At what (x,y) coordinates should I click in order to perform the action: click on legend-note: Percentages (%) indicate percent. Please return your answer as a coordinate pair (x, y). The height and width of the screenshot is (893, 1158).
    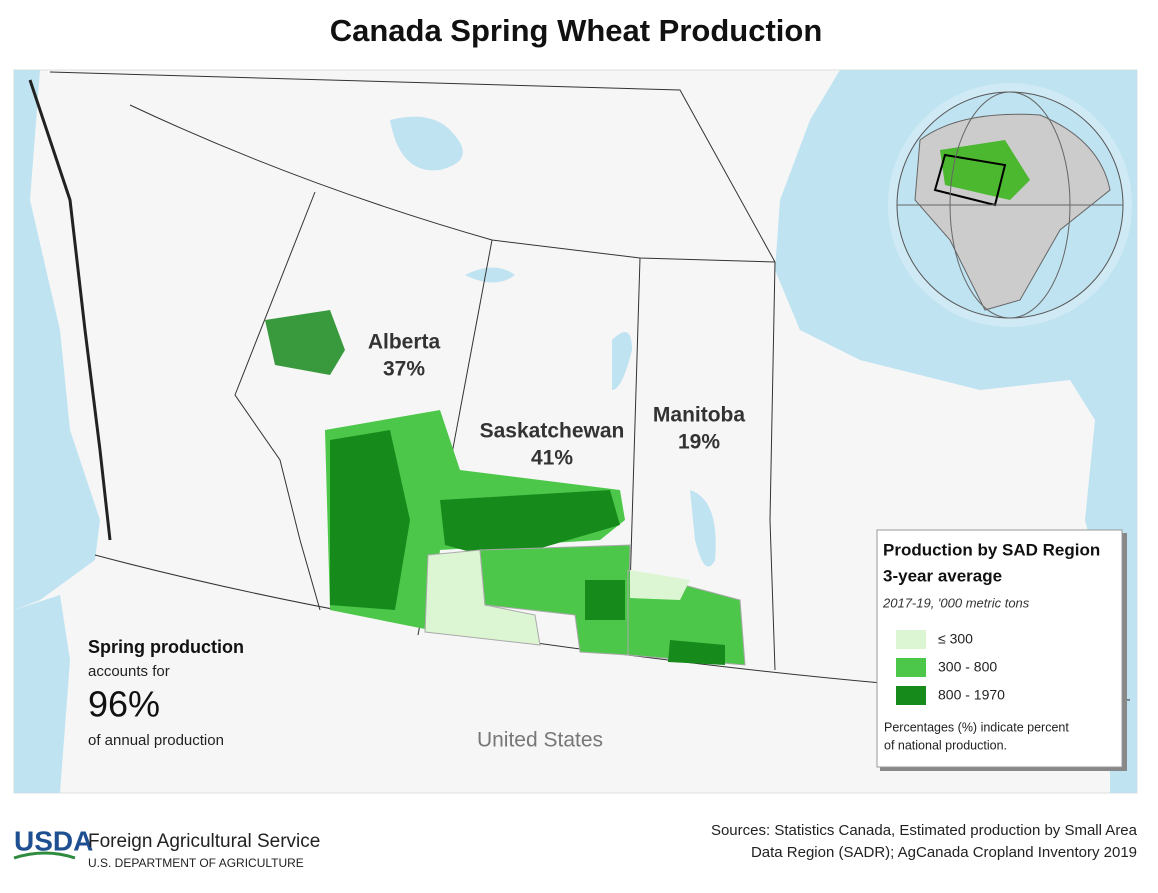
    Looking at the image, I should click on (976, 727).